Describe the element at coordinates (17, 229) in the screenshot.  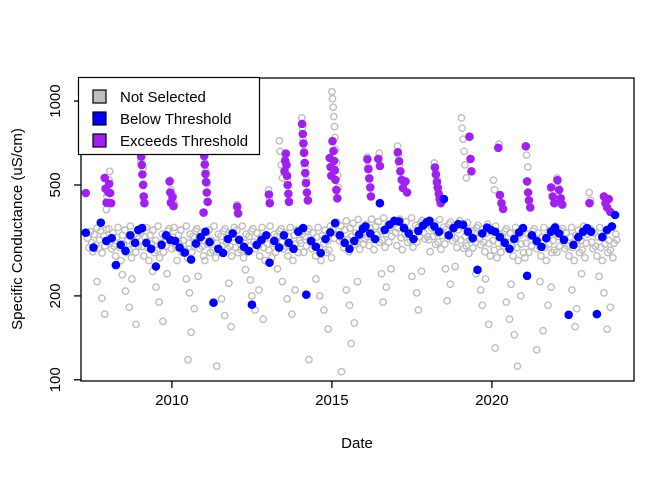
I see `y-axis-title: Specific Conductance (uS/cm)` at that location.